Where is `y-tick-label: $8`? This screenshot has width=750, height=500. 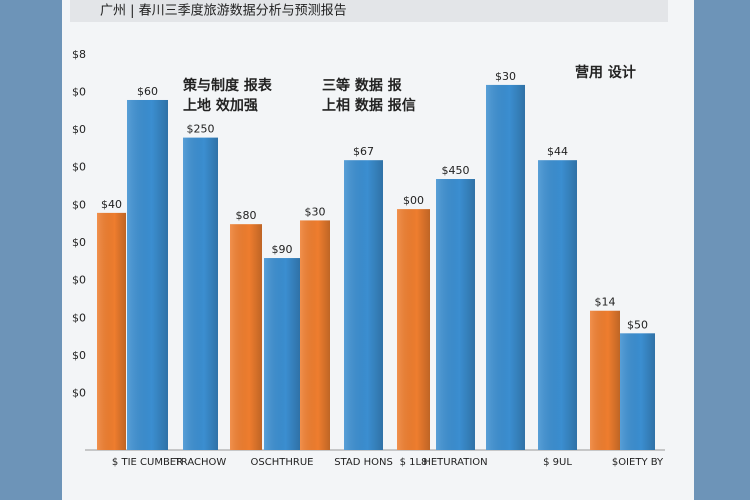
y-tick-label: $8 is located at coordinates (79, 54).